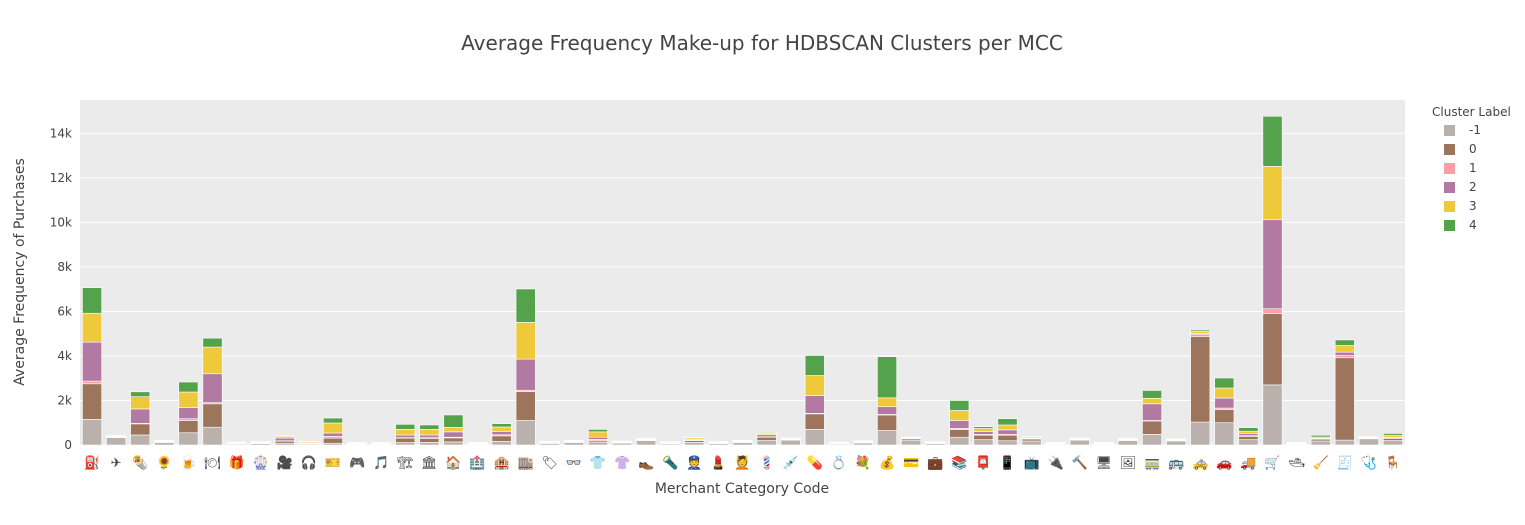 Image resolution: width=1525 pixels, height=525 pixels. What do you see at coordinates (1393, 463) in the screenshot?
I see `x-tick-label: 🪑` at bounding box center [1393, 463].